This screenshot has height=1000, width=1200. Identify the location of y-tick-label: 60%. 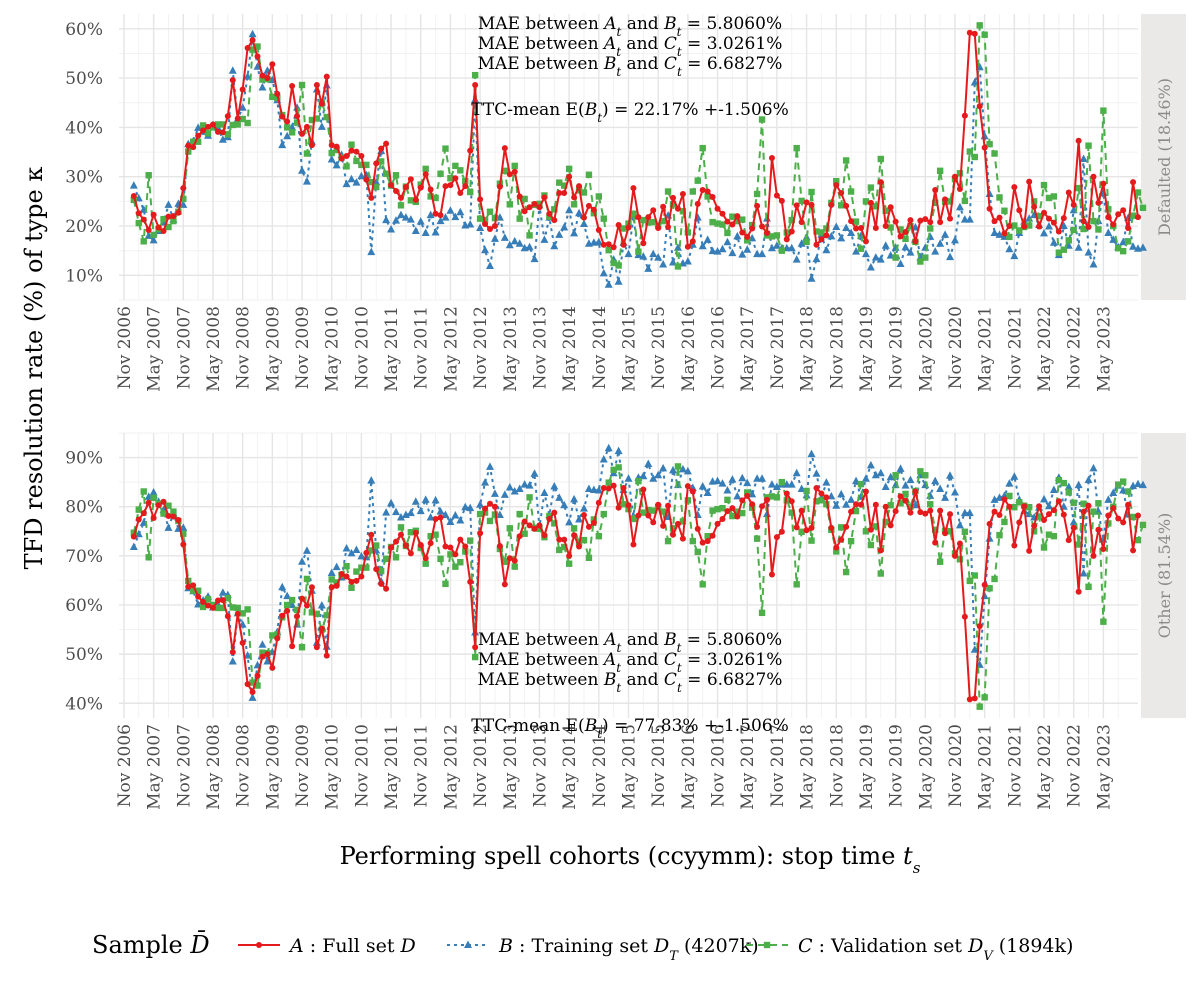
(84, 30).